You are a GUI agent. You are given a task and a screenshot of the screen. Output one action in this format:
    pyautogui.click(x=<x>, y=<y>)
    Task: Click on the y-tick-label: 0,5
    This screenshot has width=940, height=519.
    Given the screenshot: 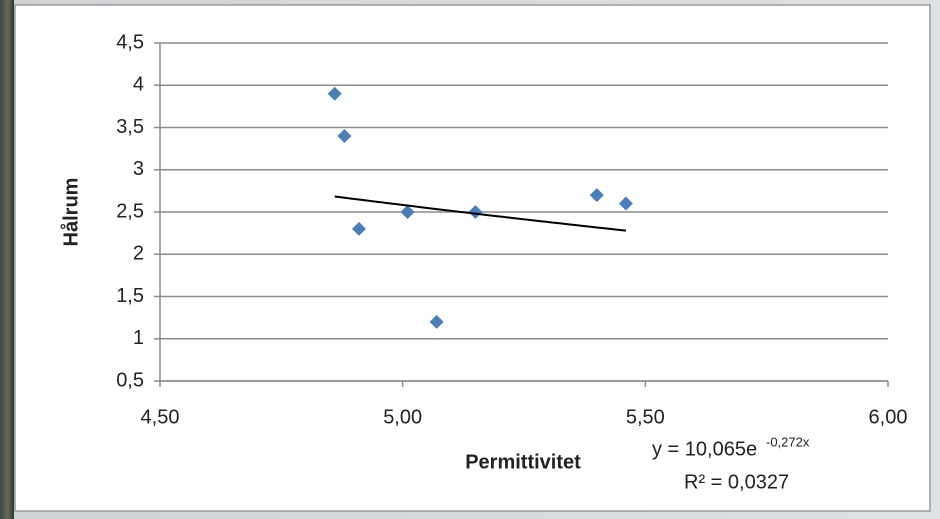 What is the action you would take?
    pyautogui.click(x=130, y=380)
    